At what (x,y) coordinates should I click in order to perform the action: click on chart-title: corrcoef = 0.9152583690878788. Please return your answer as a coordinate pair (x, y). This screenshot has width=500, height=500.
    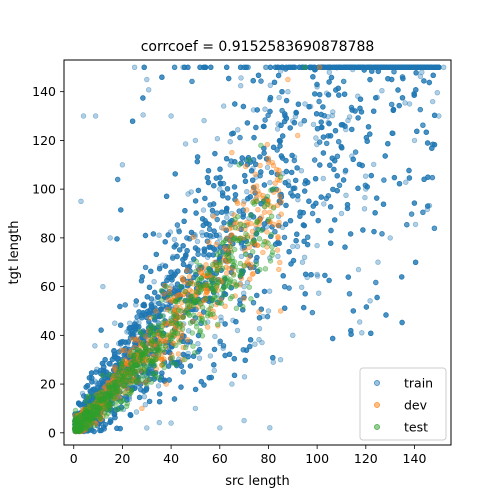
    Looking at the image, I should click on (258, 47).